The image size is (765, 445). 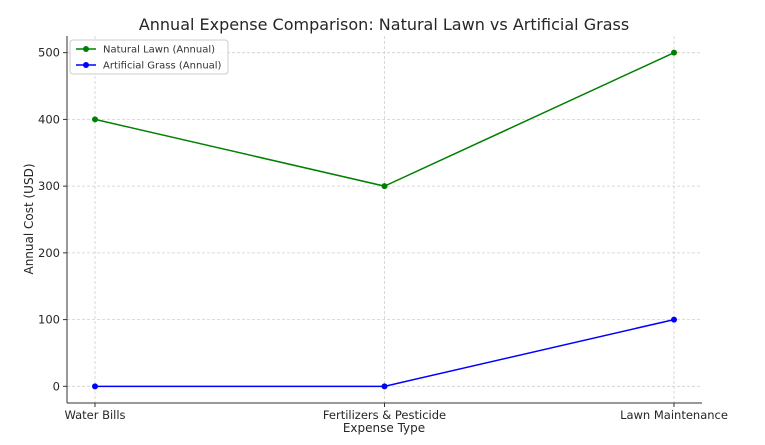 What do you see at coordinates (49, 320) in the screenshot?
I see `y-tick-label: 100` at bounding box center [49, 320].